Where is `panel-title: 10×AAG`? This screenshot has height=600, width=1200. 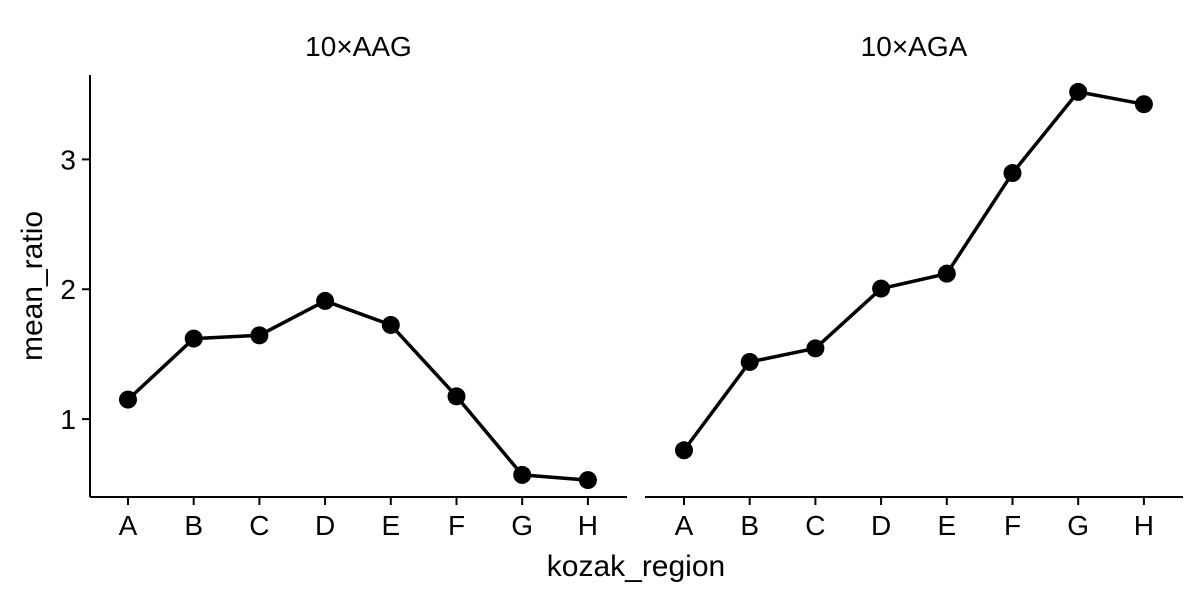
panel-title: 10×AAG is located at coordinates (358, 46).